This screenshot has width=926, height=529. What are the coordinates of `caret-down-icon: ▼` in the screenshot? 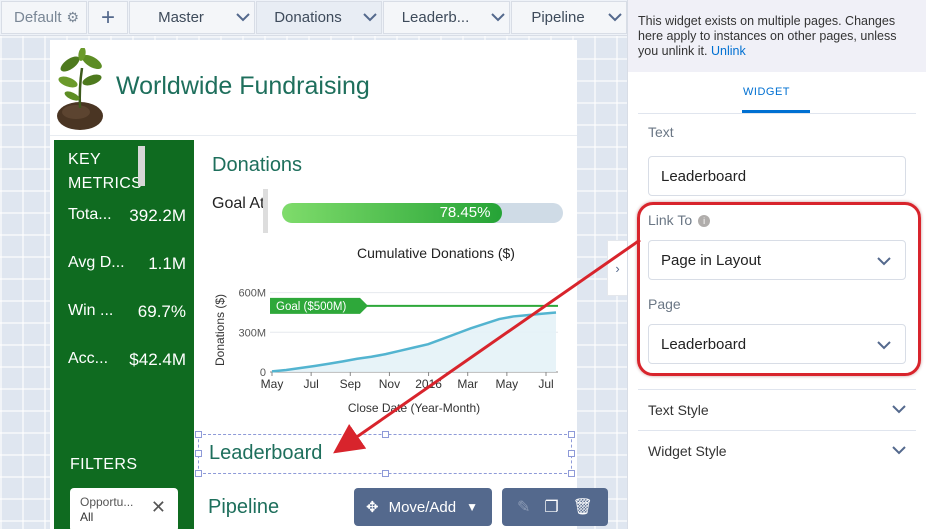 It's located at (472, 507).